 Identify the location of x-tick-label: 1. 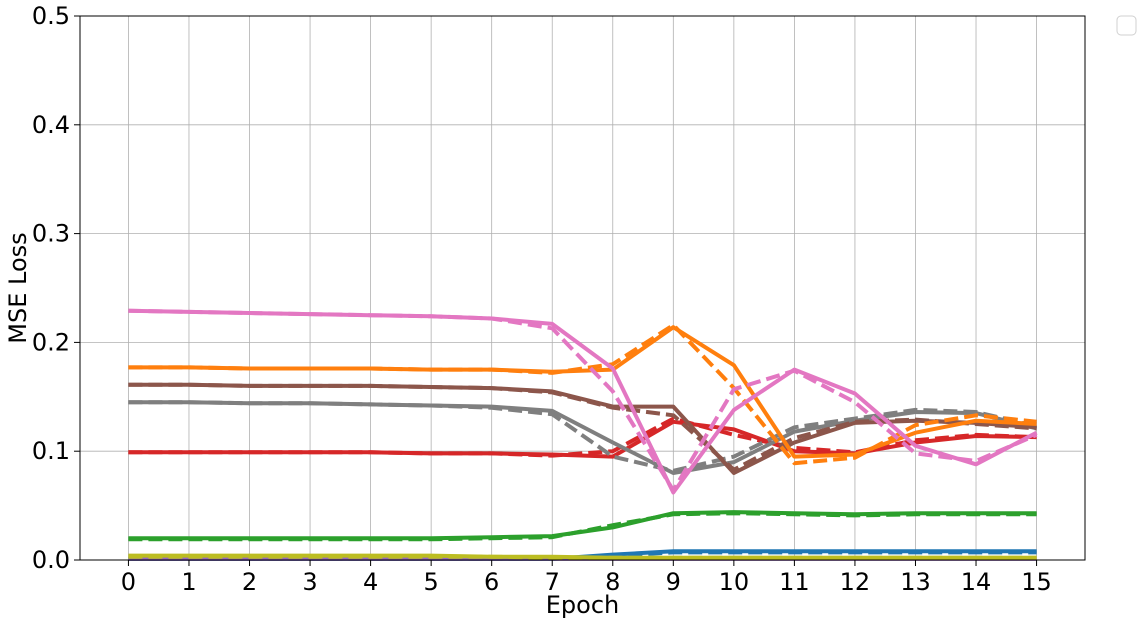
(188, 582).